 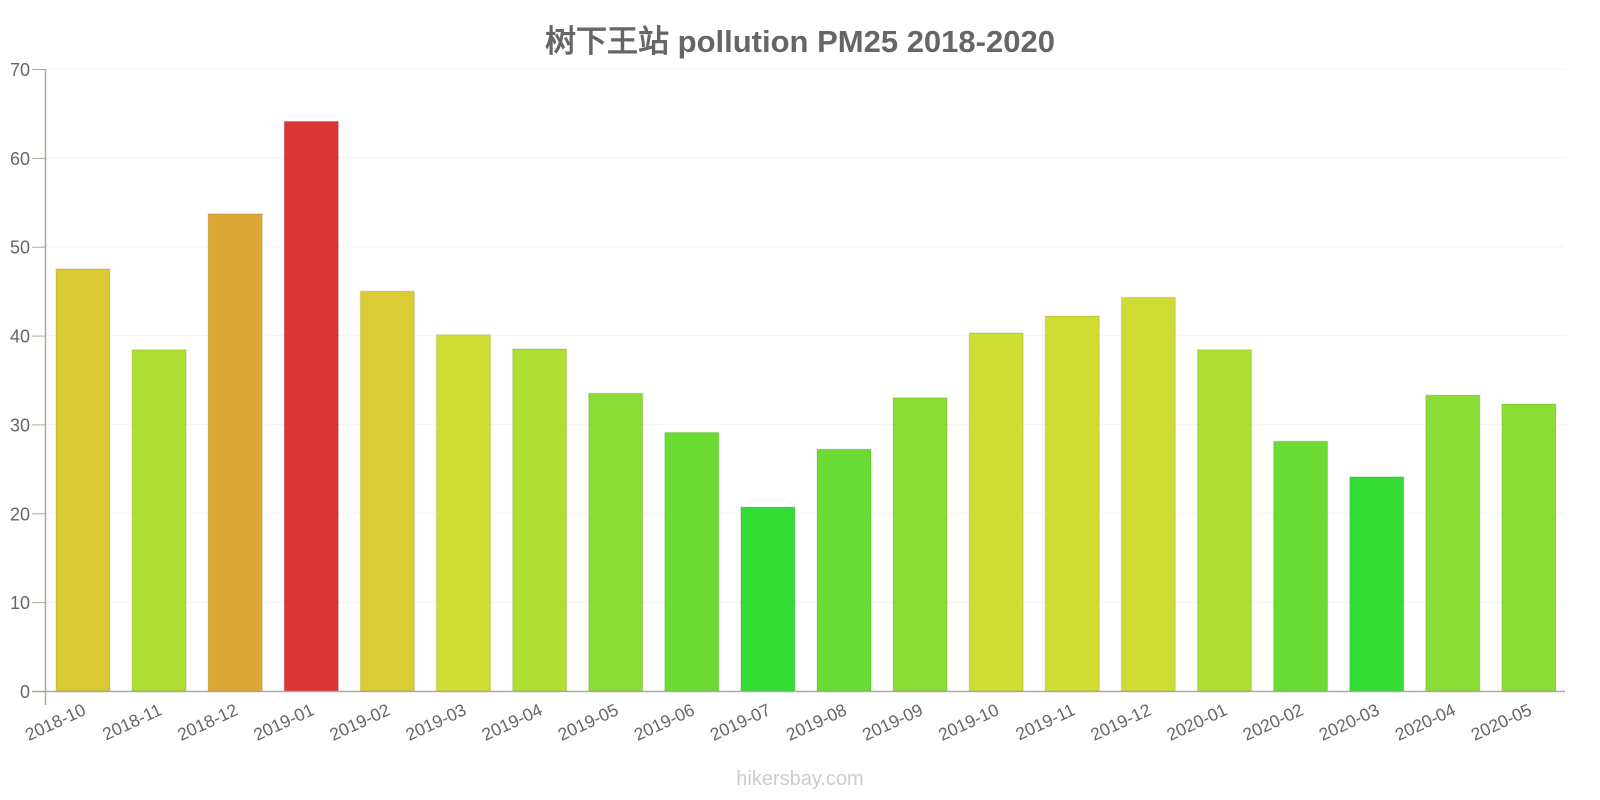 I want to click on x-tick-label: 2019-07, so click(x=740, y=721).